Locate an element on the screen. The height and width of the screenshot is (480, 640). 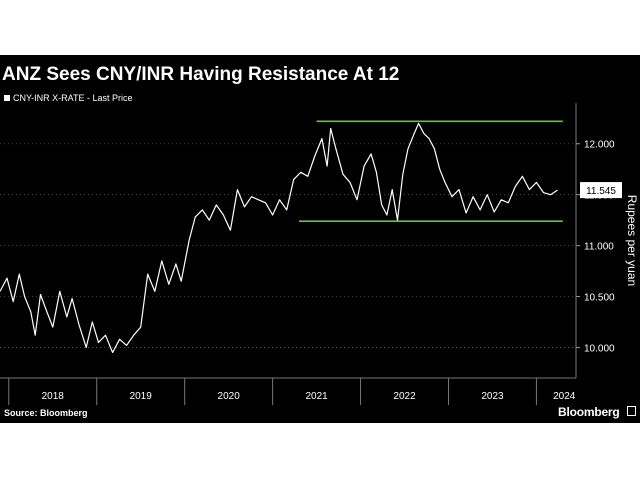
brand-box-icon is located at coordinates (631, 411).